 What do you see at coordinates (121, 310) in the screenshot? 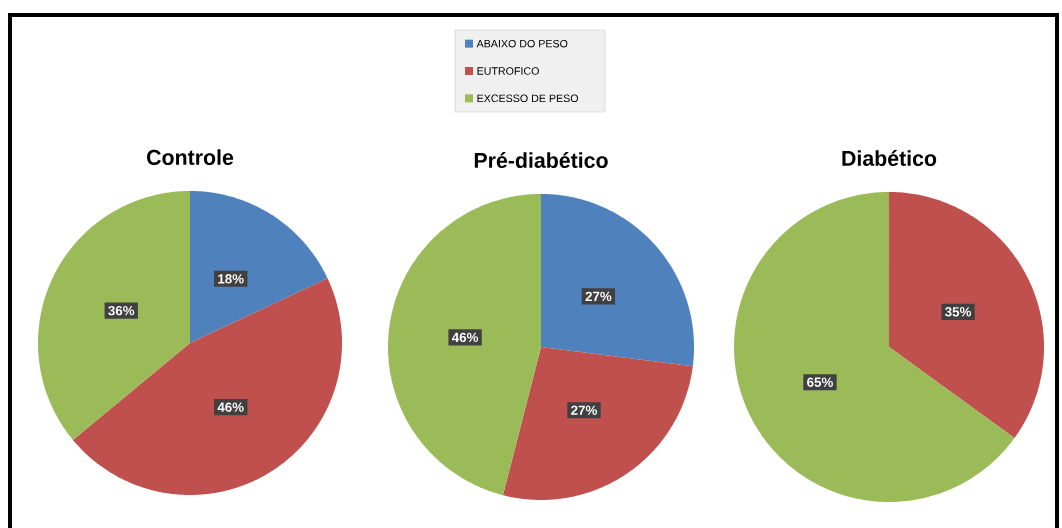
I see `data-label: 36%` at bounding box center [121, 310].